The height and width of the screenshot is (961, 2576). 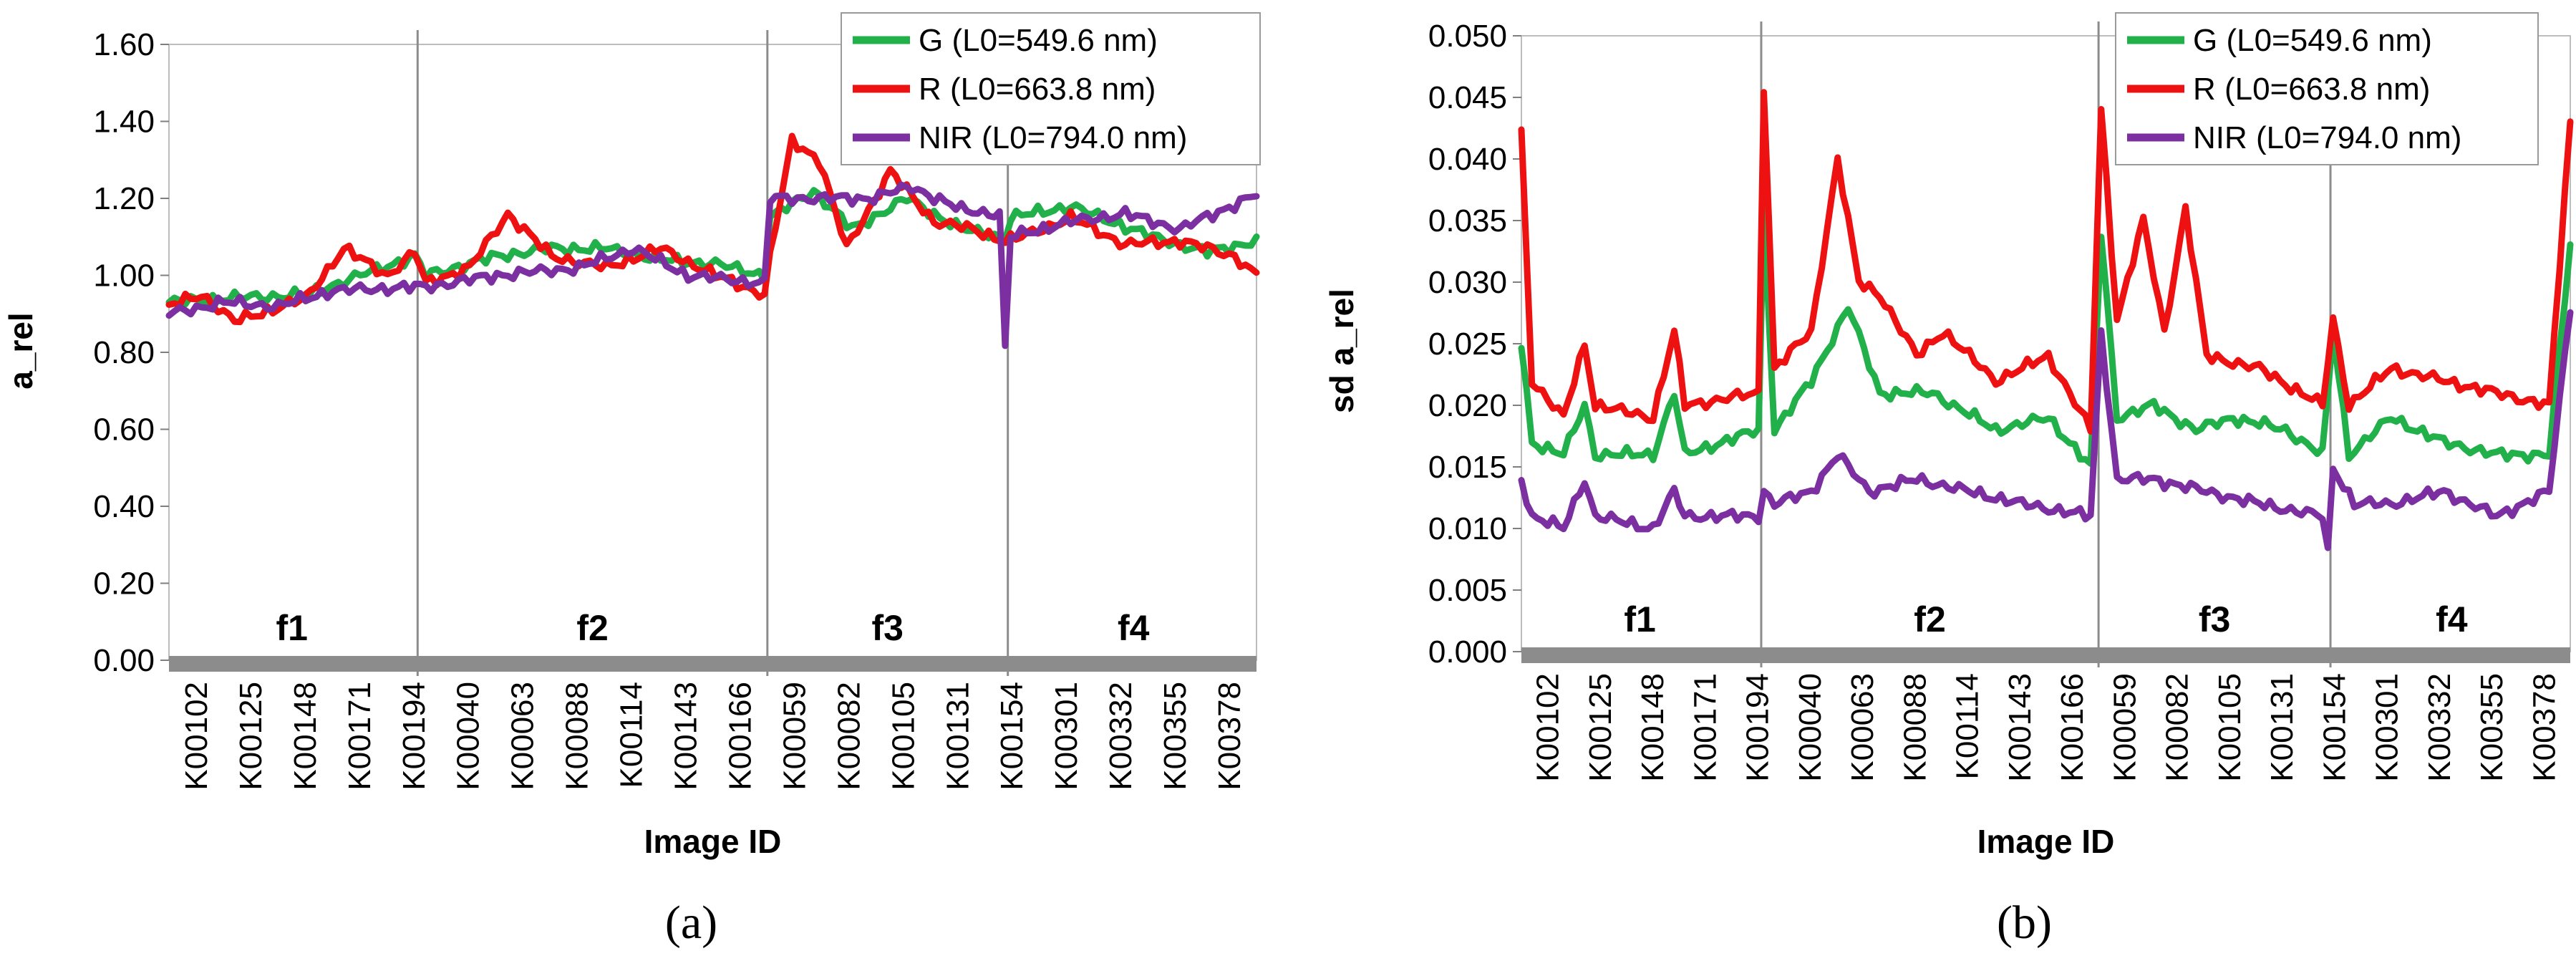 What do you see at coordinates (124, 198) in the screenshot?
I see `y-tick-label: 1.20` at bounding box center [124, 198].